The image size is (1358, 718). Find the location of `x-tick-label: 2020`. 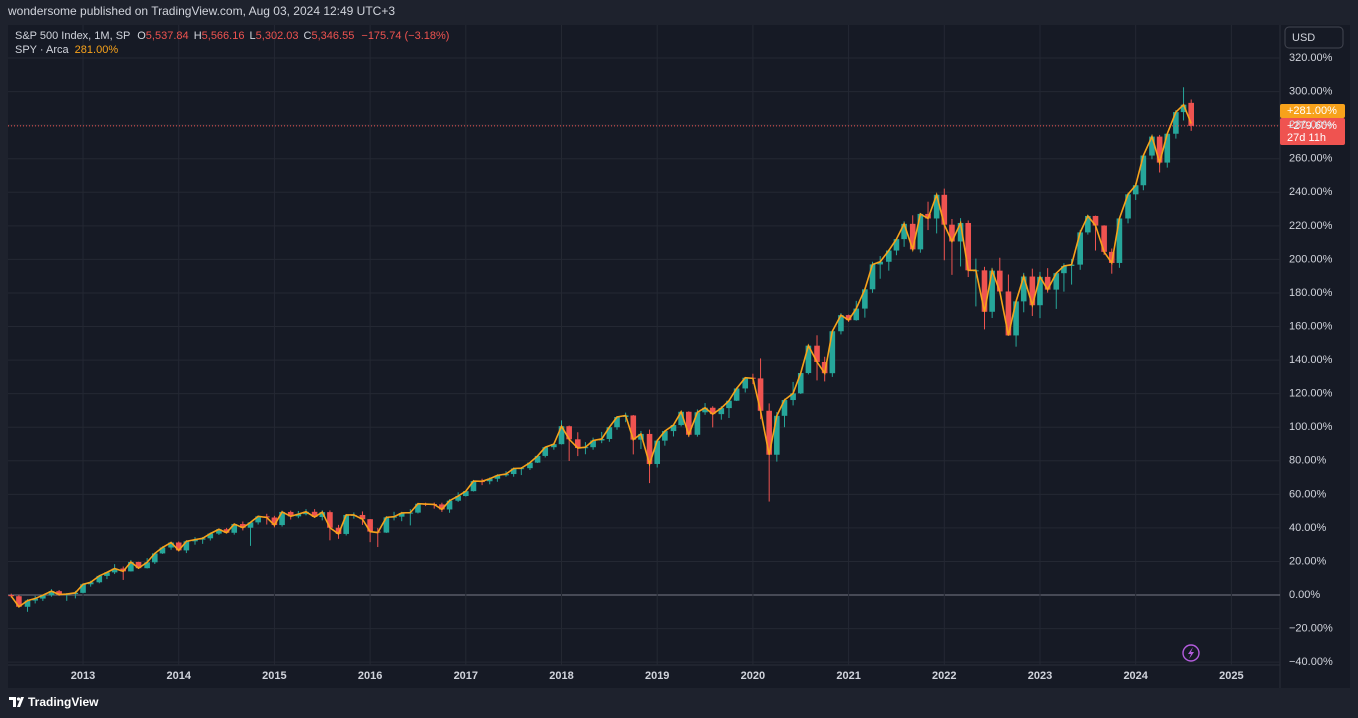

x-tick-label: 2020 is located at coordinates (753, 676).